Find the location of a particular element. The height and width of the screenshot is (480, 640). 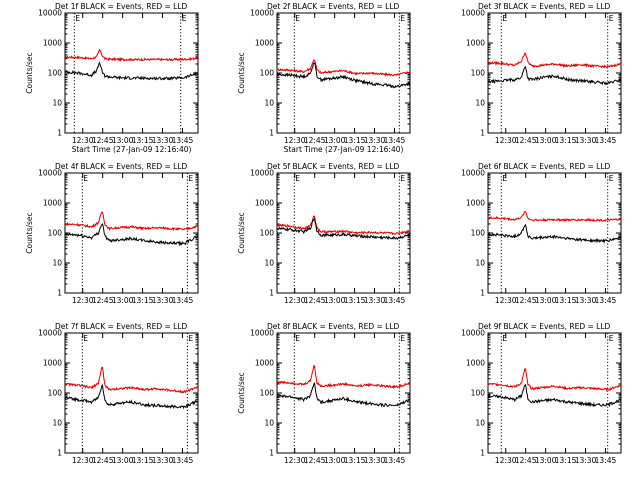

chart-title: Det 1f BLACK = Events, RED = LLD is located at coordinates (121, 6).